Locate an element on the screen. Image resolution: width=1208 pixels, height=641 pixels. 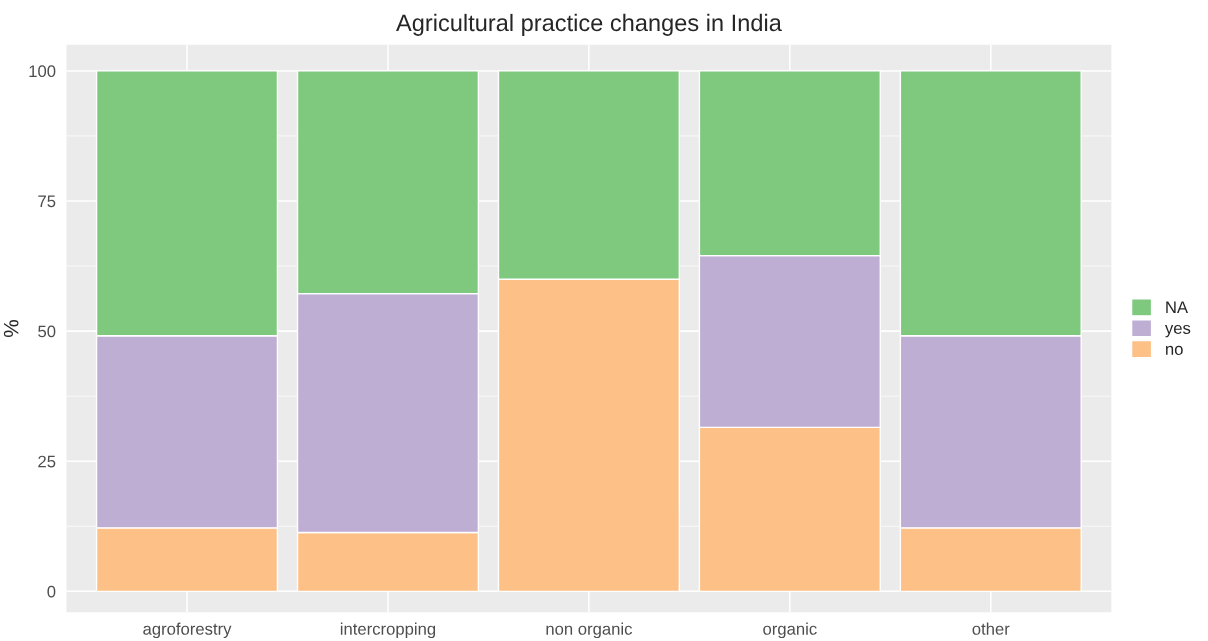
y-tick-label: 0 is located at coordinates (51, 591).